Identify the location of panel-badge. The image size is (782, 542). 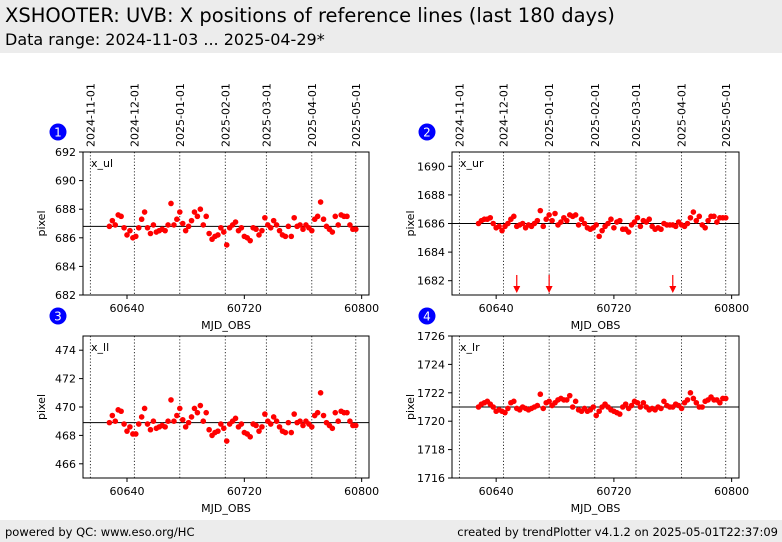
(427, 132).